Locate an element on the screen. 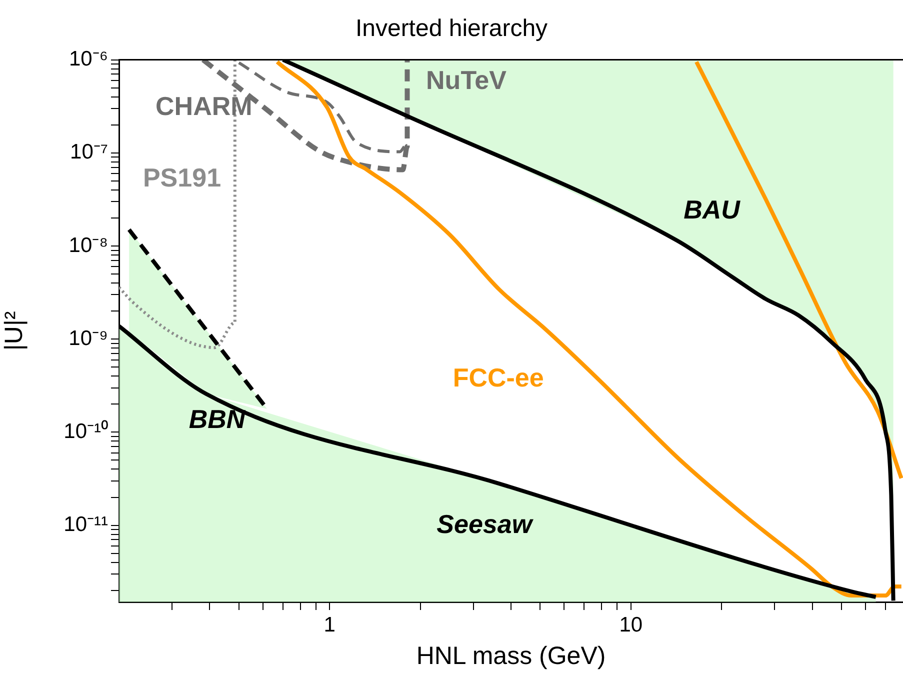 This screenshot has width=903, height=676. y-tick-label: 10⁻⁸ is located at coordinates (88, 245).